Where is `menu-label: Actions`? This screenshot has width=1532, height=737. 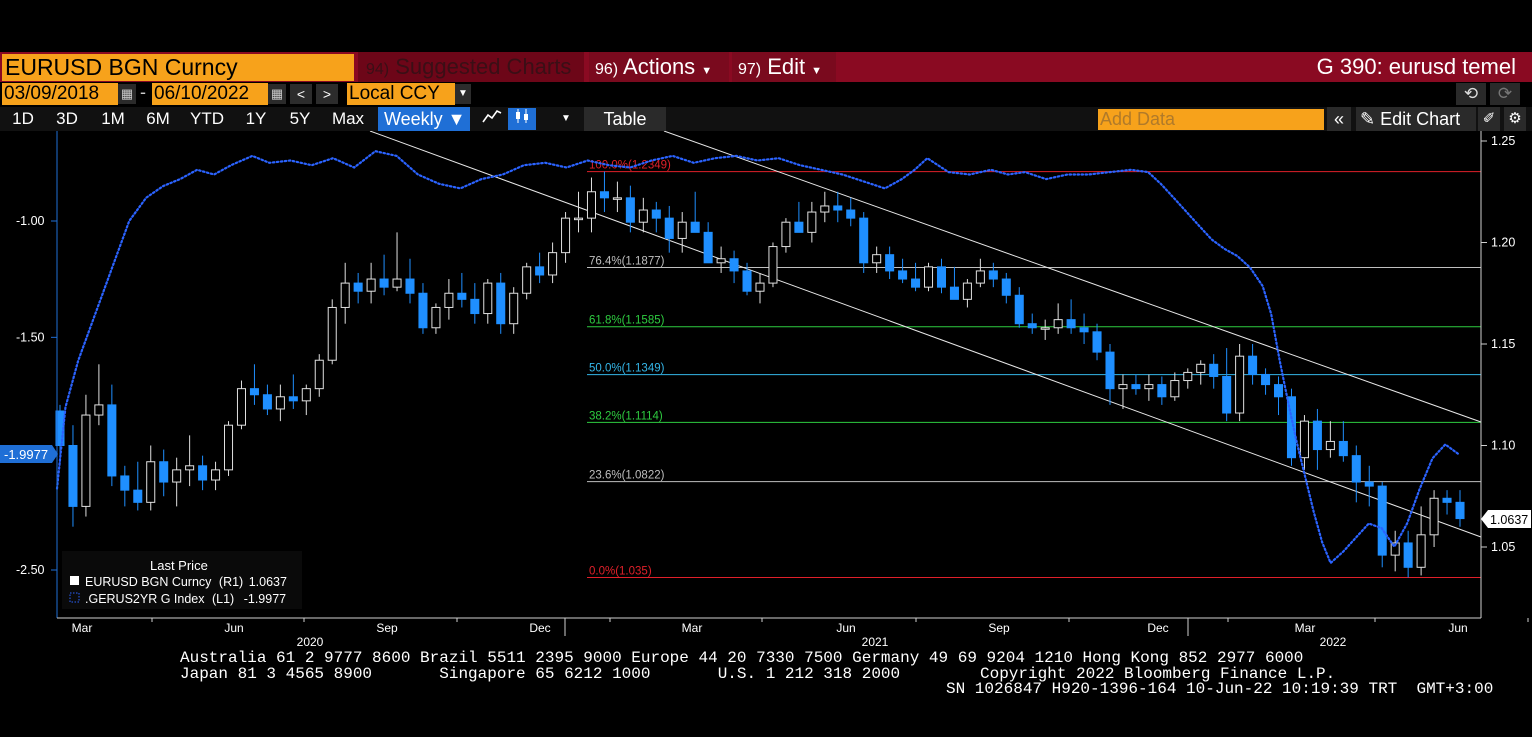
menu-label: Actions is located at coordinates (659, 66).